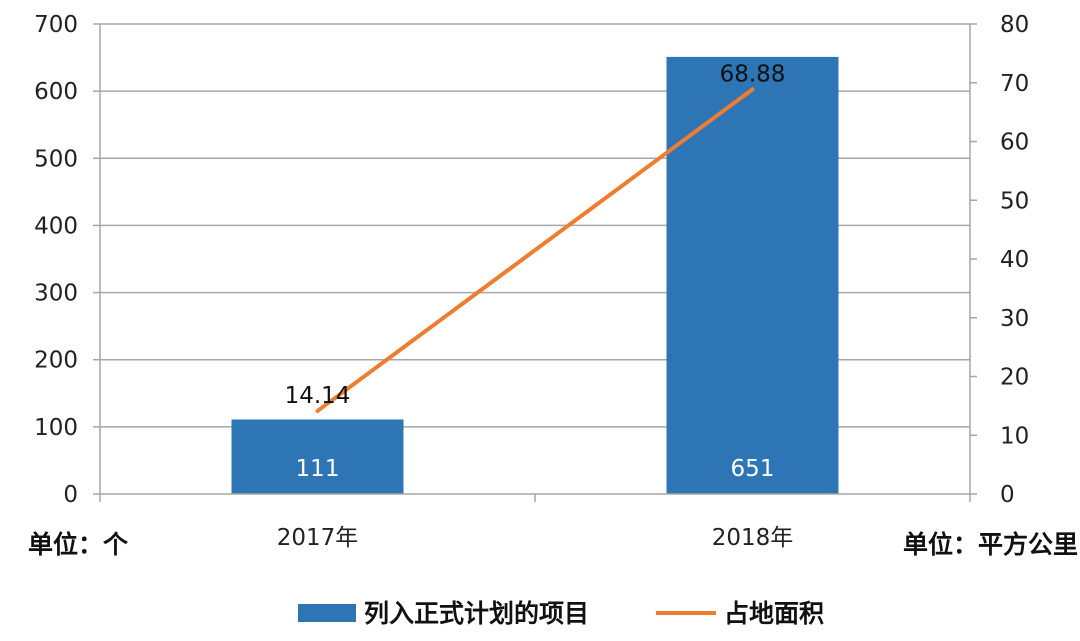 The height and width of the screenshot is (641, 1080). Describe the element at coordinates (56, 226) in the screenshot. I see `left-axis-tick-label: 400` at that location.